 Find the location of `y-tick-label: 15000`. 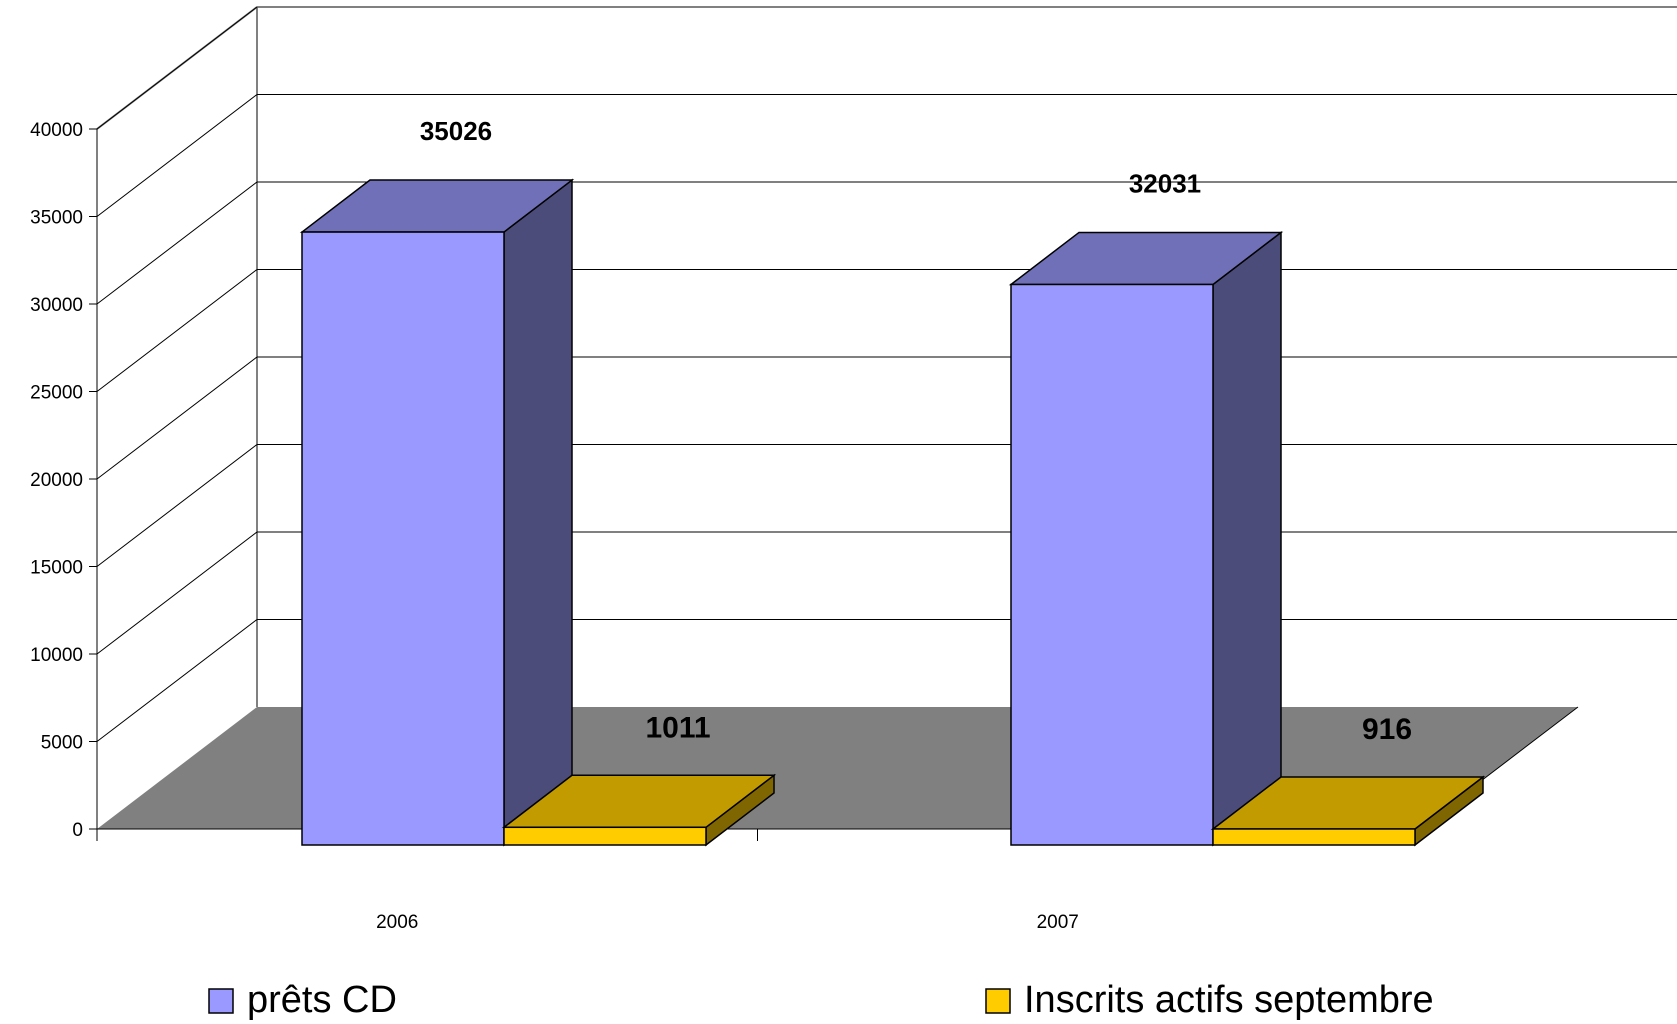

y-tick-label: 15000 is located at coordinates (56, 568).